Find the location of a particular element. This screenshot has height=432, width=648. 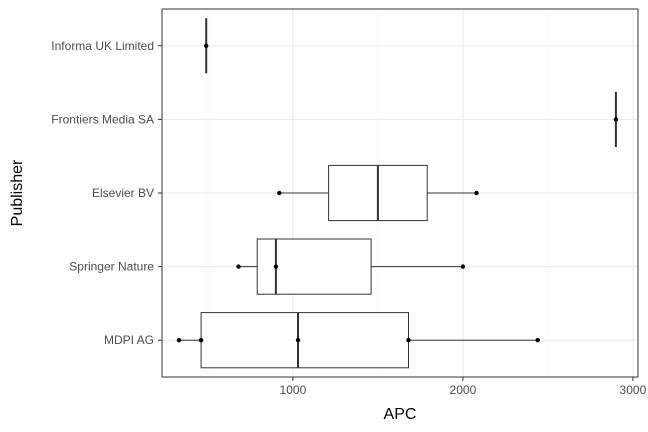

y-tick-label: Elsevier BV is located at coordinates (123, 193).